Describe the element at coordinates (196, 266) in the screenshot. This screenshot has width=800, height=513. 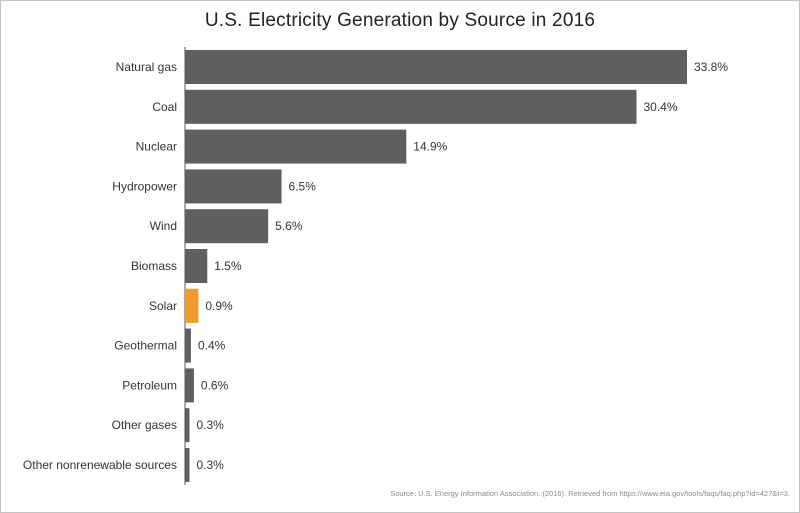
I see `bar-biomass` at that location.